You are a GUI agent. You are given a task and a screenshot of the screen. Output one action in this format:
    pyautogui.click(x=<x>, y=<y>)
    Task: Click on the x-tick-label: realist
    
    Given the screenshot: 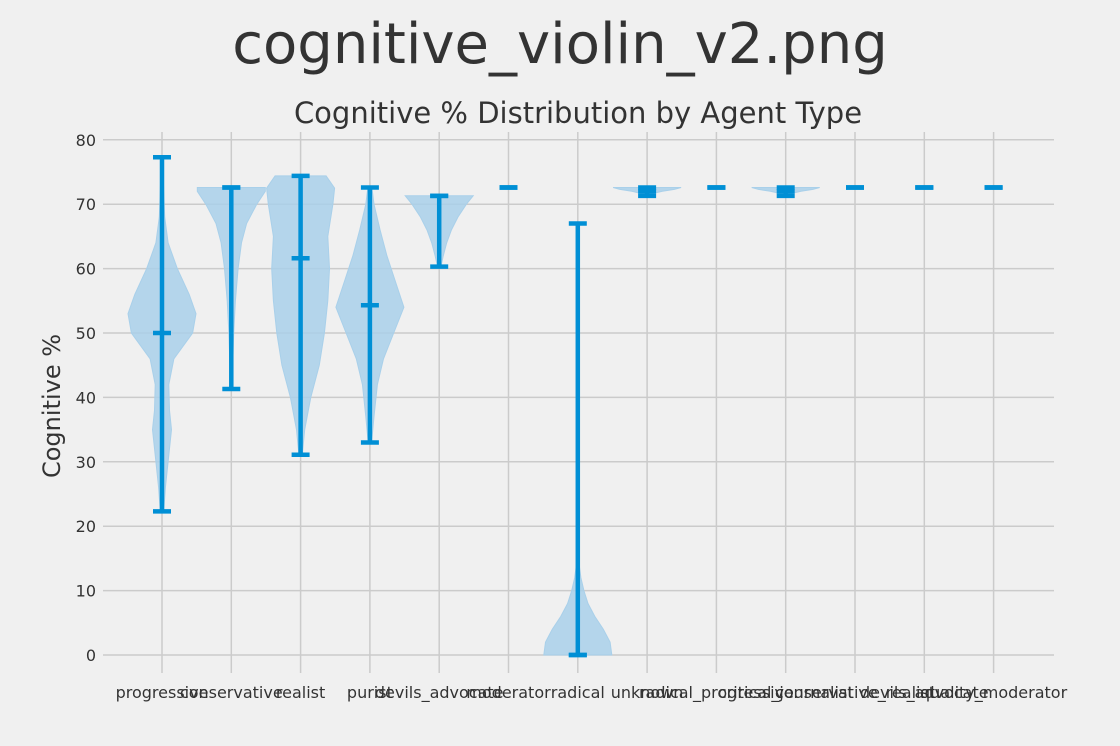 What is the action you would take?
    pyautogui.click(x=300, y=692)
    